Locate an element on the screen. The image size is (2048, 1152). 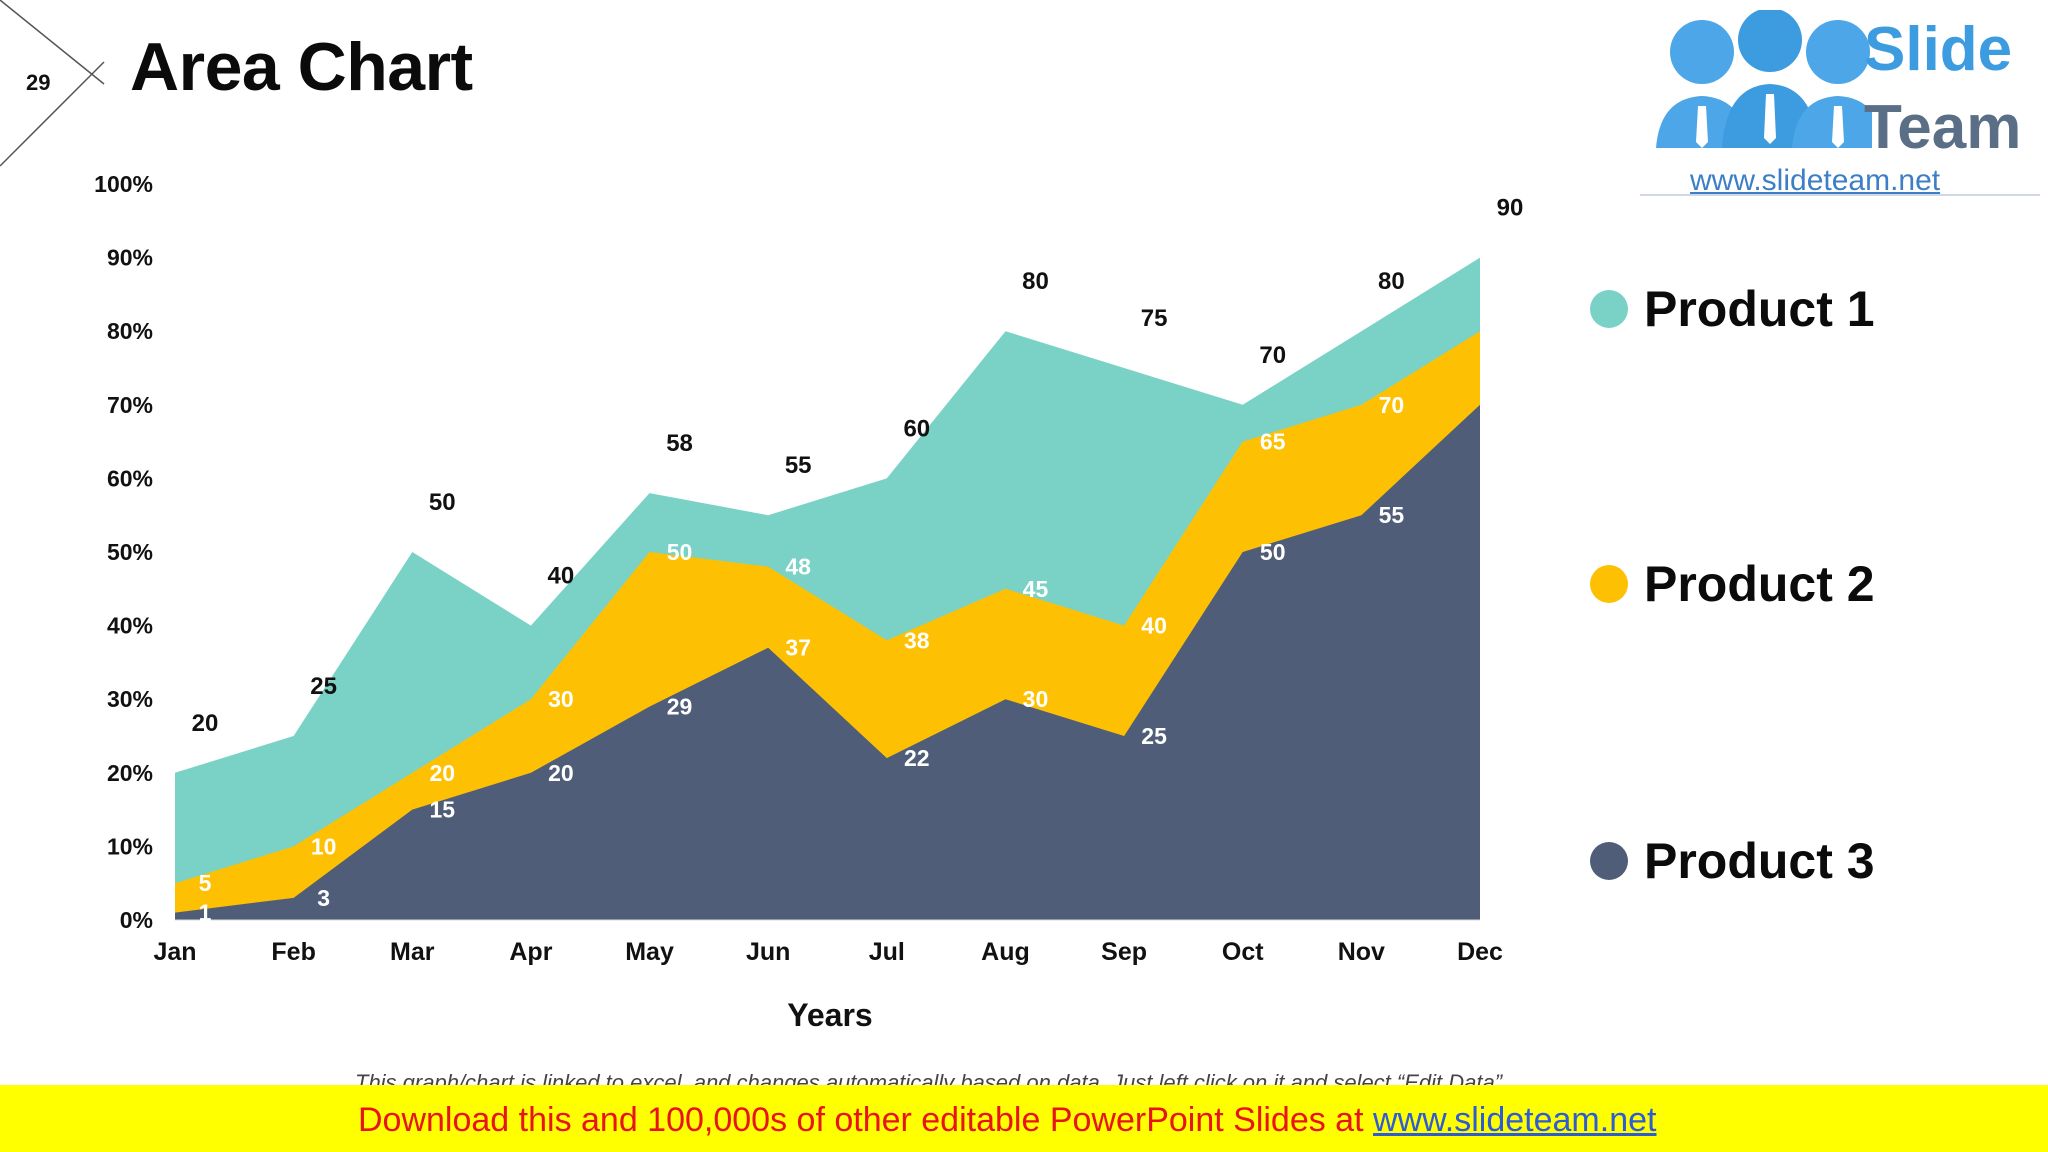
x-tick-label: Aug is located at coordinates (1005, 952).